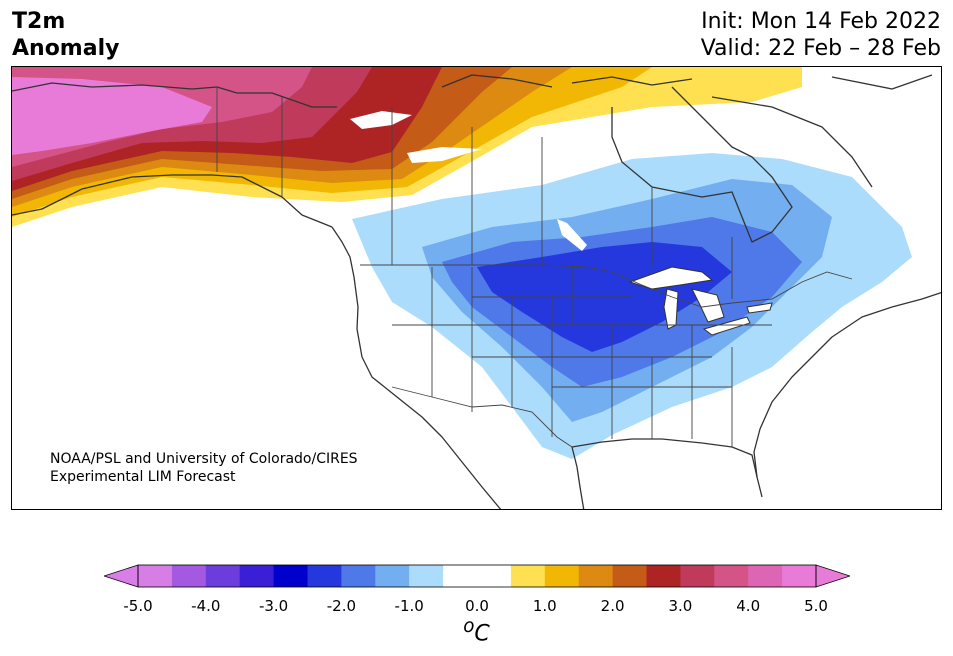 The height and width of the screenshot is (656, 953). I want to click on northern-lakes, so click(468, 181).